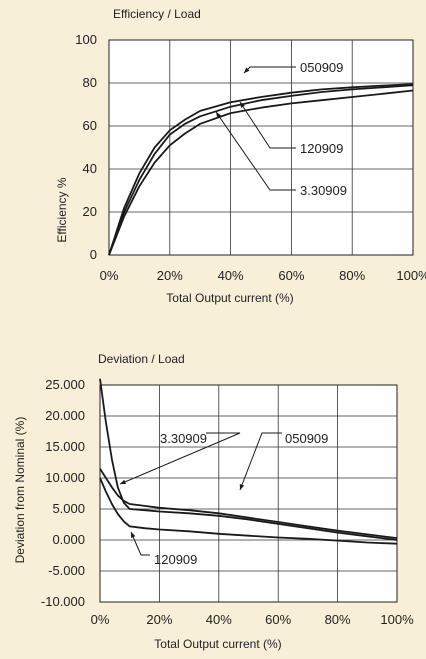  I want to click on chart1-callout-label-050909: 050909, so click(321, 67).